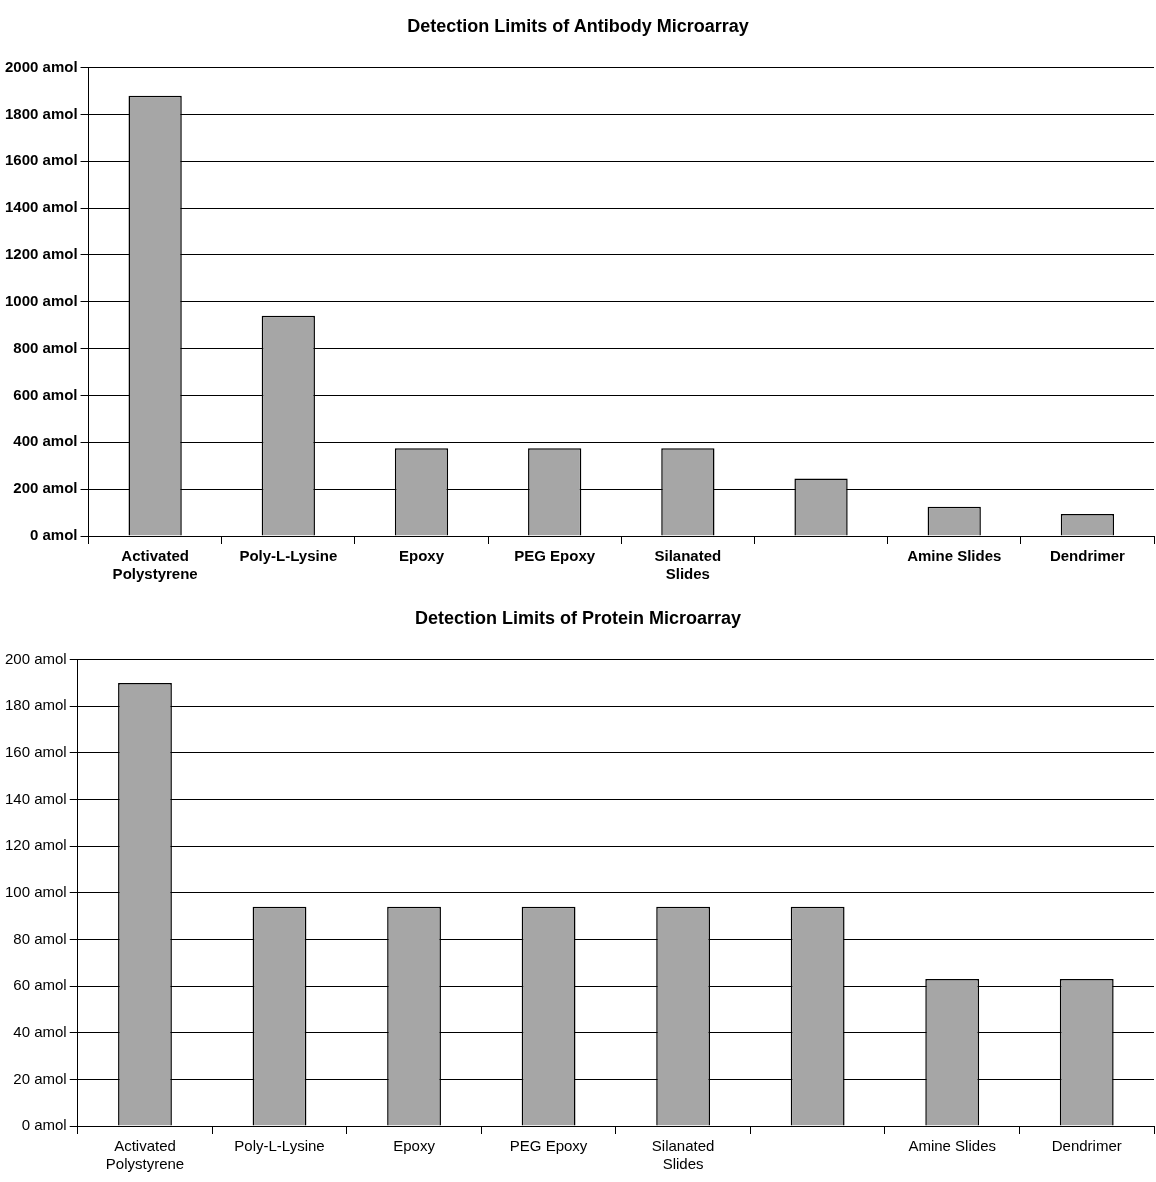 This screenshot has width=1156, height=1182. What do you see at coordinates (41, 160) in the screenshot?
I see `y-tick-label: 1600 amol` at bounding box center [41, 160].